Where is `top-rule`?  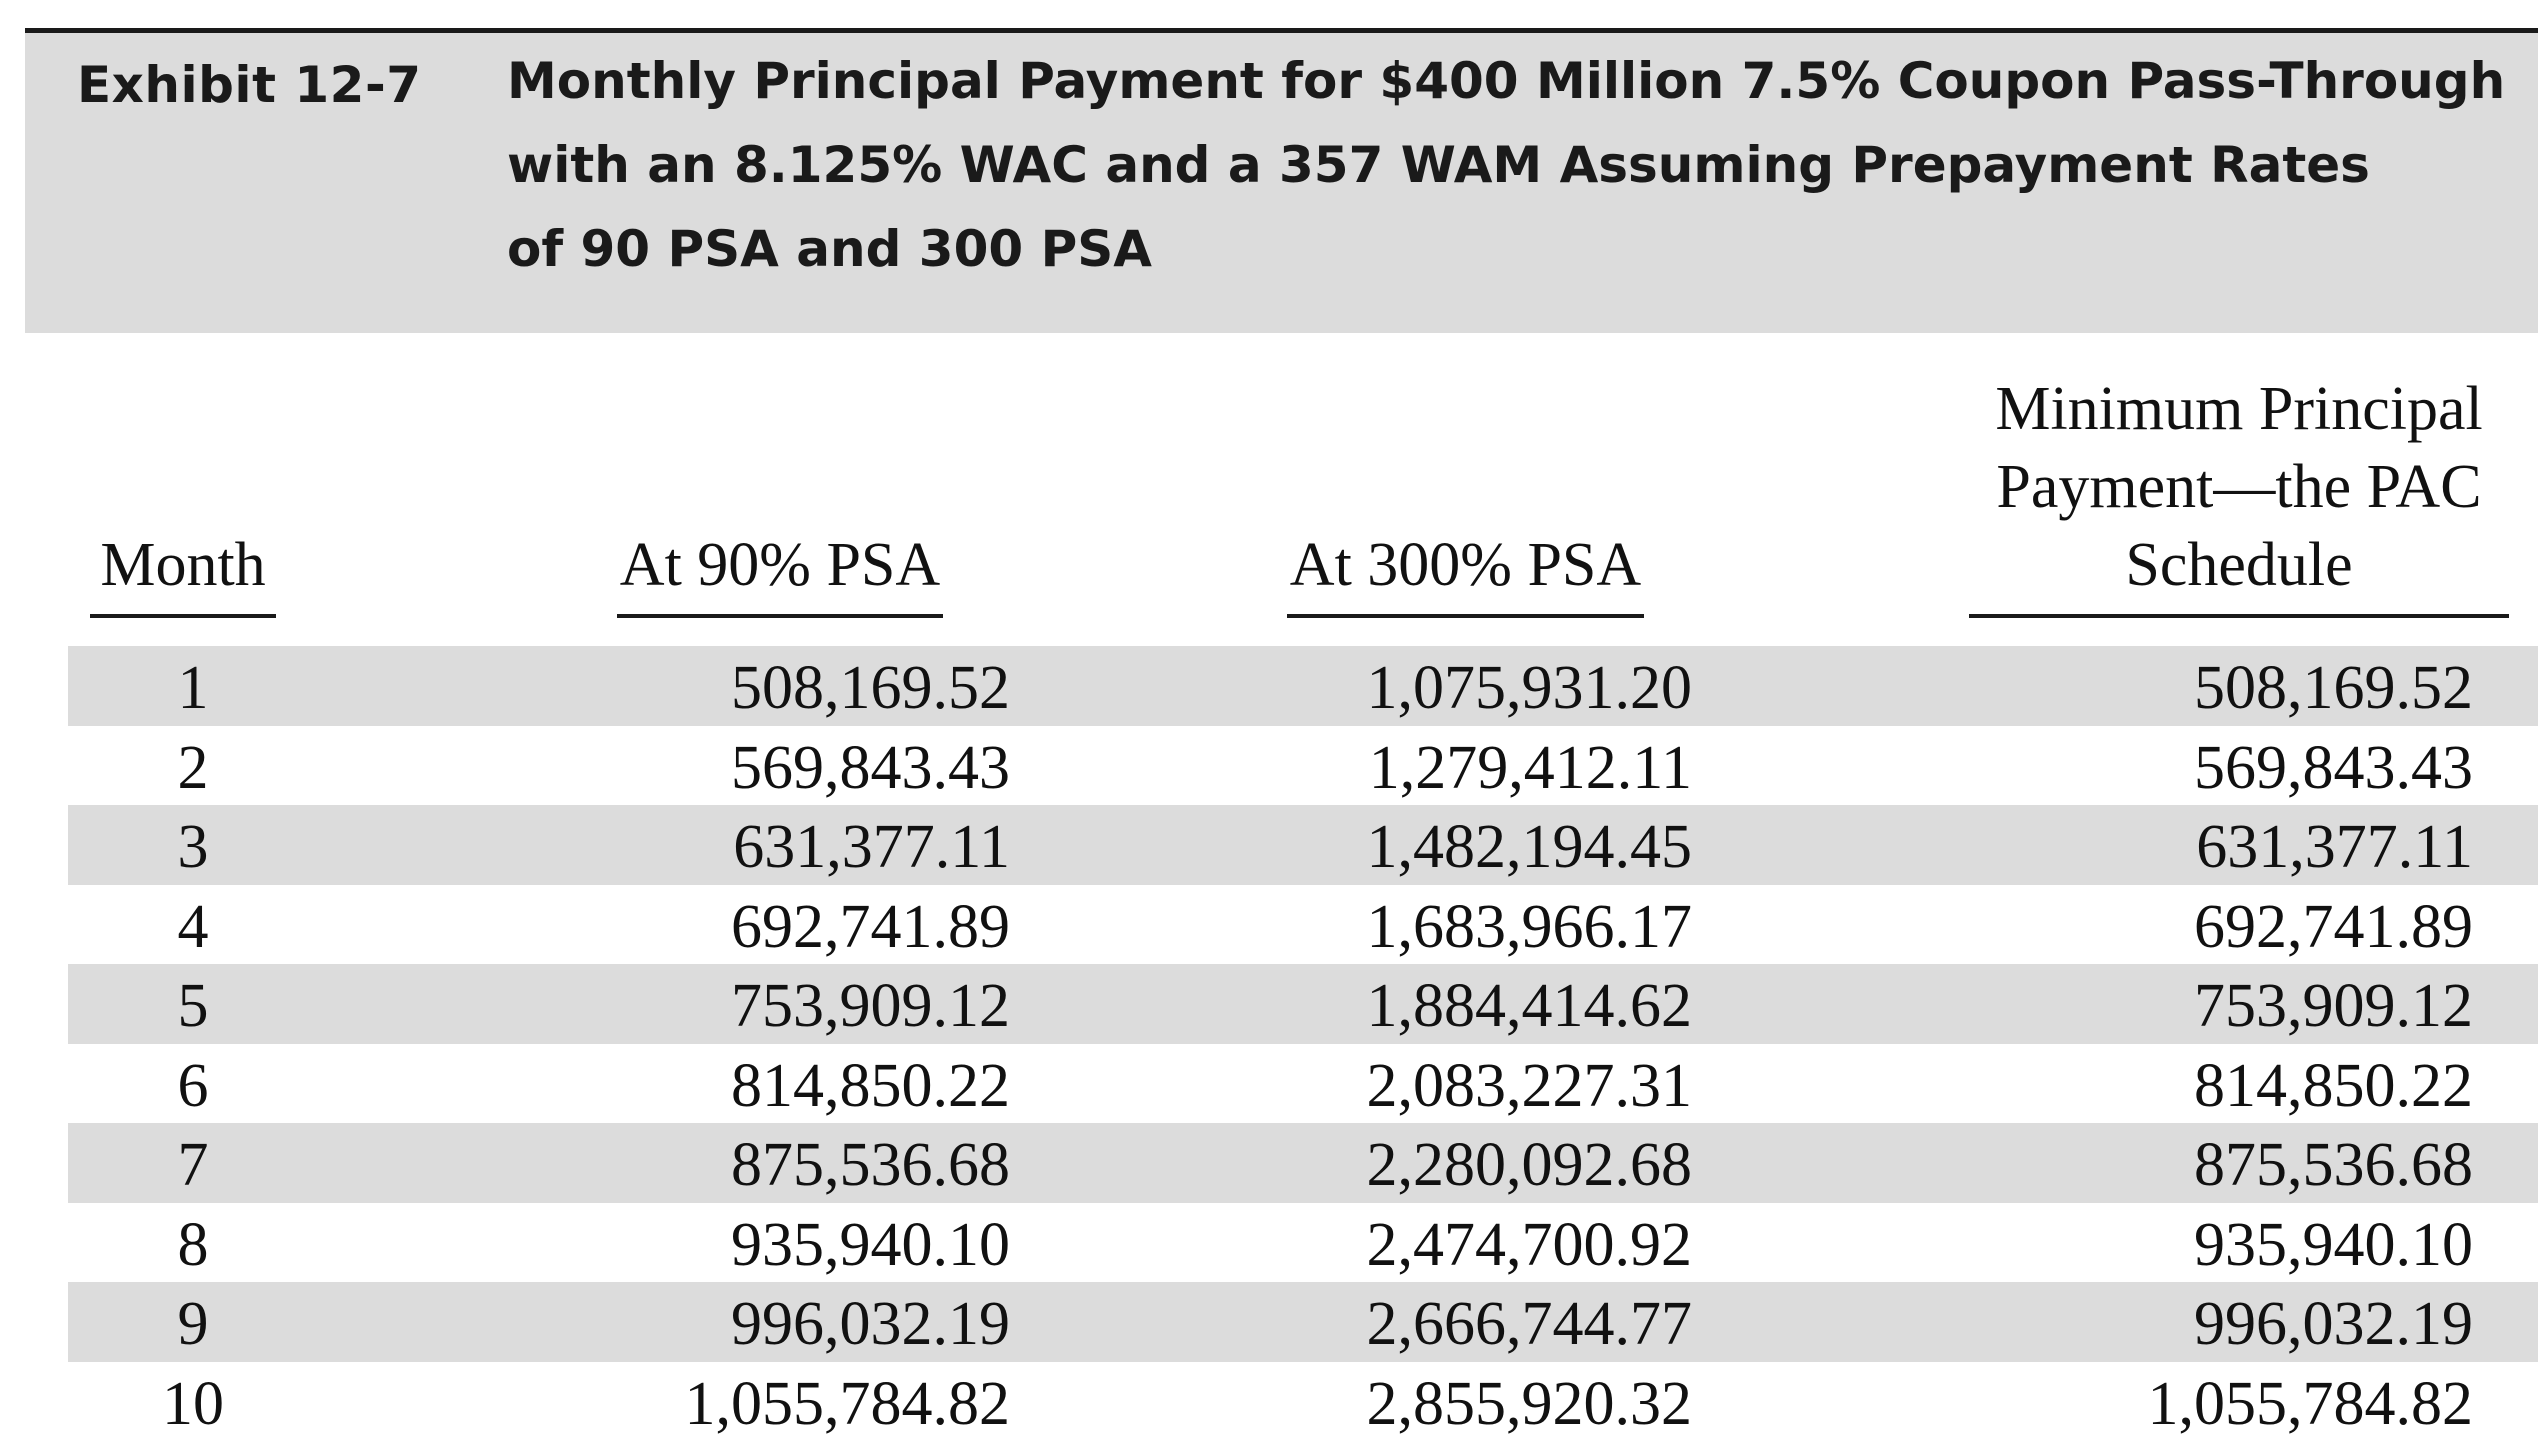
top-rule is located at coordinates (1281, 30).